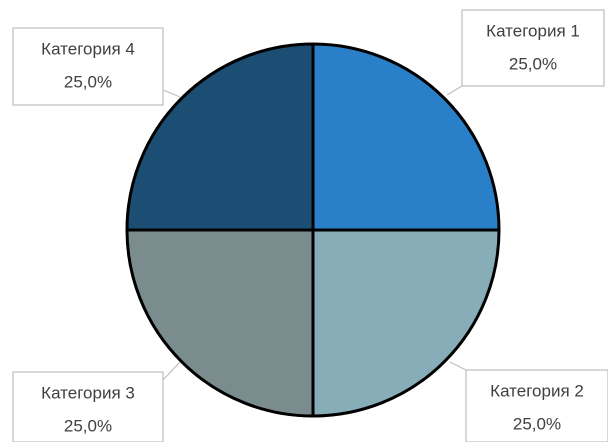 The width and height of the screenshot is (608, 442). I want to click on category-label: Категория 3, so click(88, 392).